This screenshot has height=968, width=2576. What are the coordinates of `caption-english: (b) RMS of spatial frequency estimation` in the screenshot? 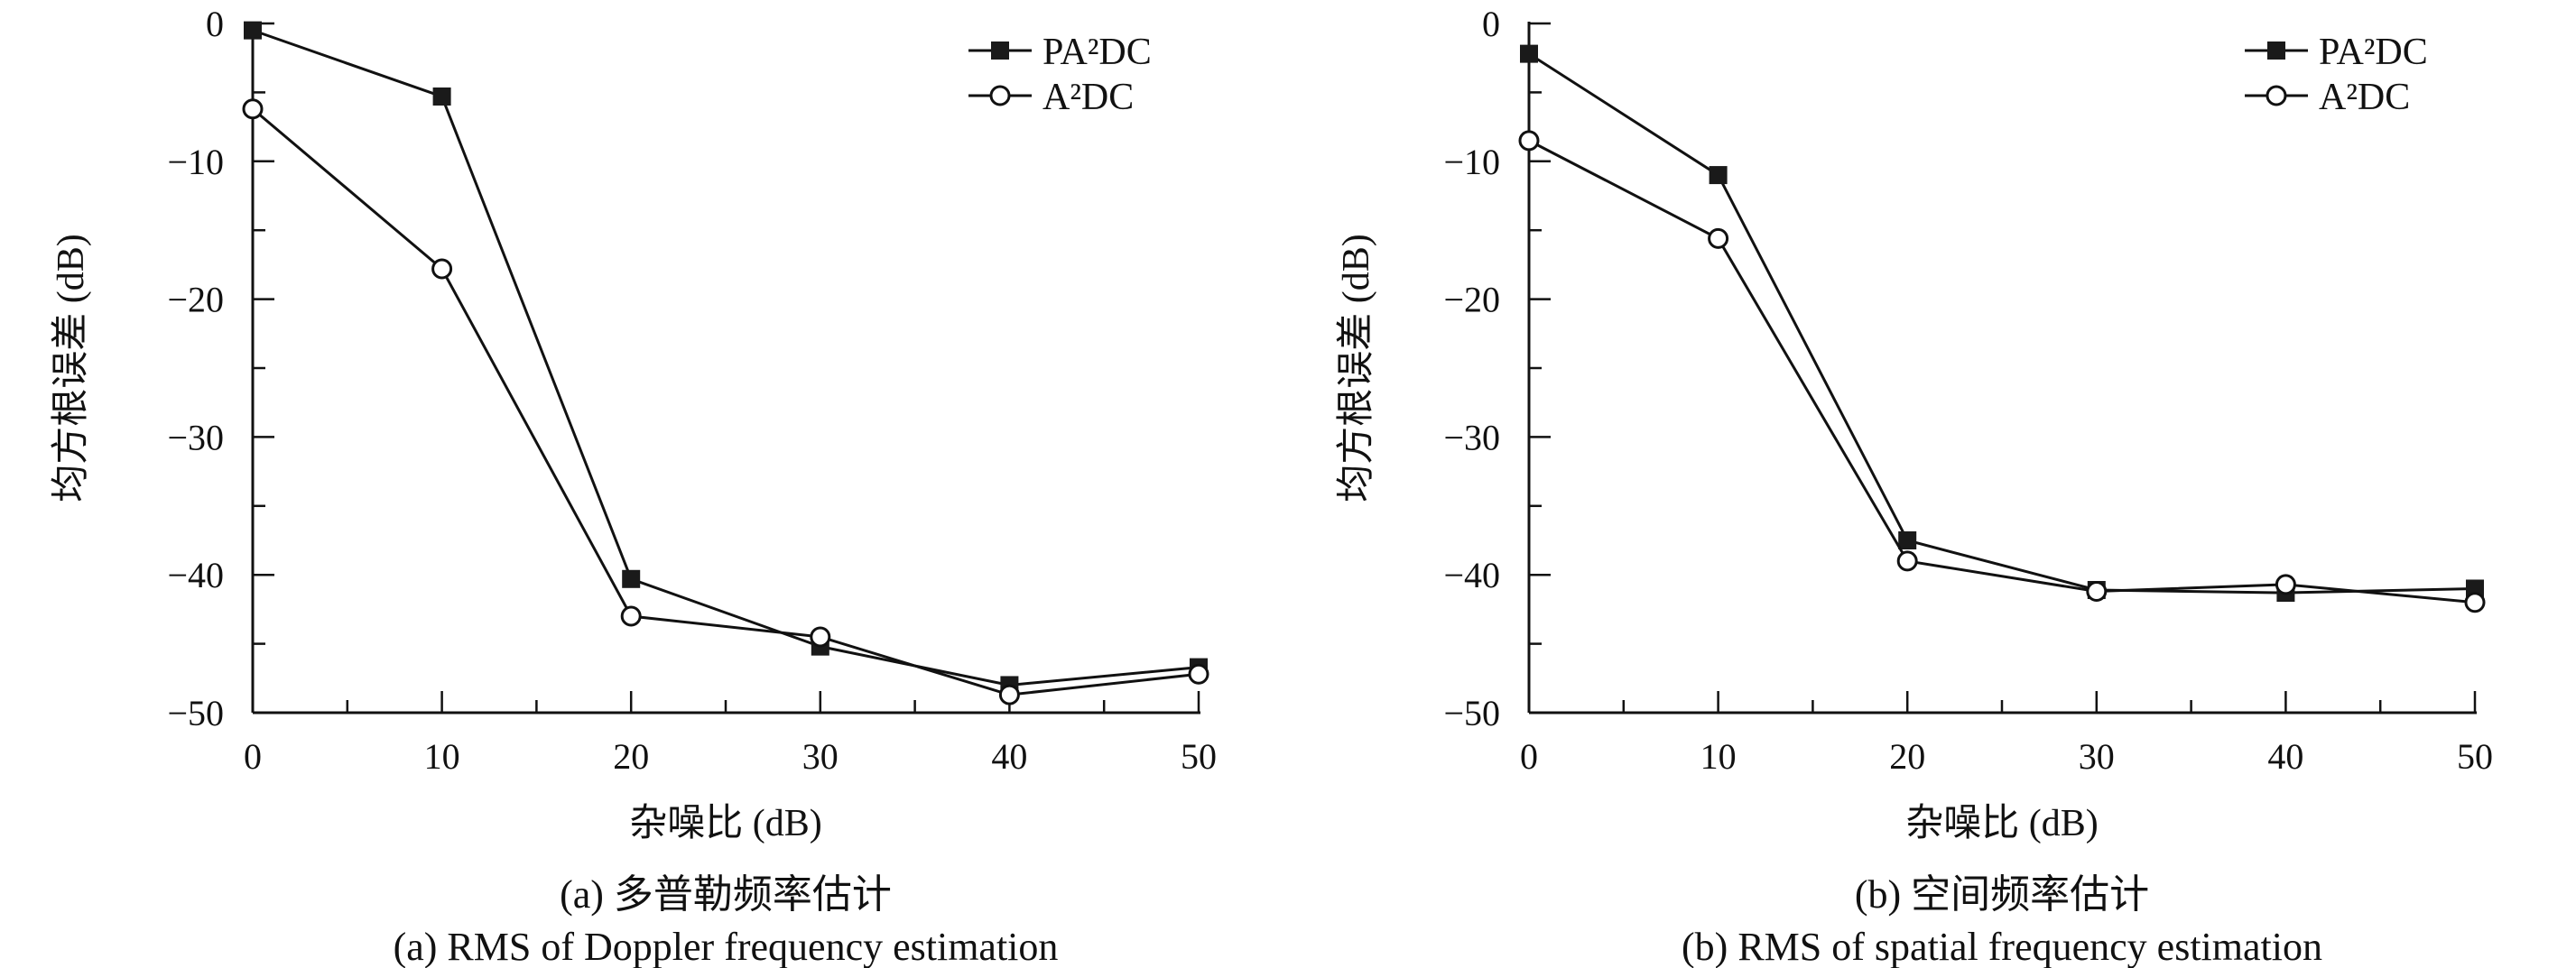 It's located at (2002, 946).